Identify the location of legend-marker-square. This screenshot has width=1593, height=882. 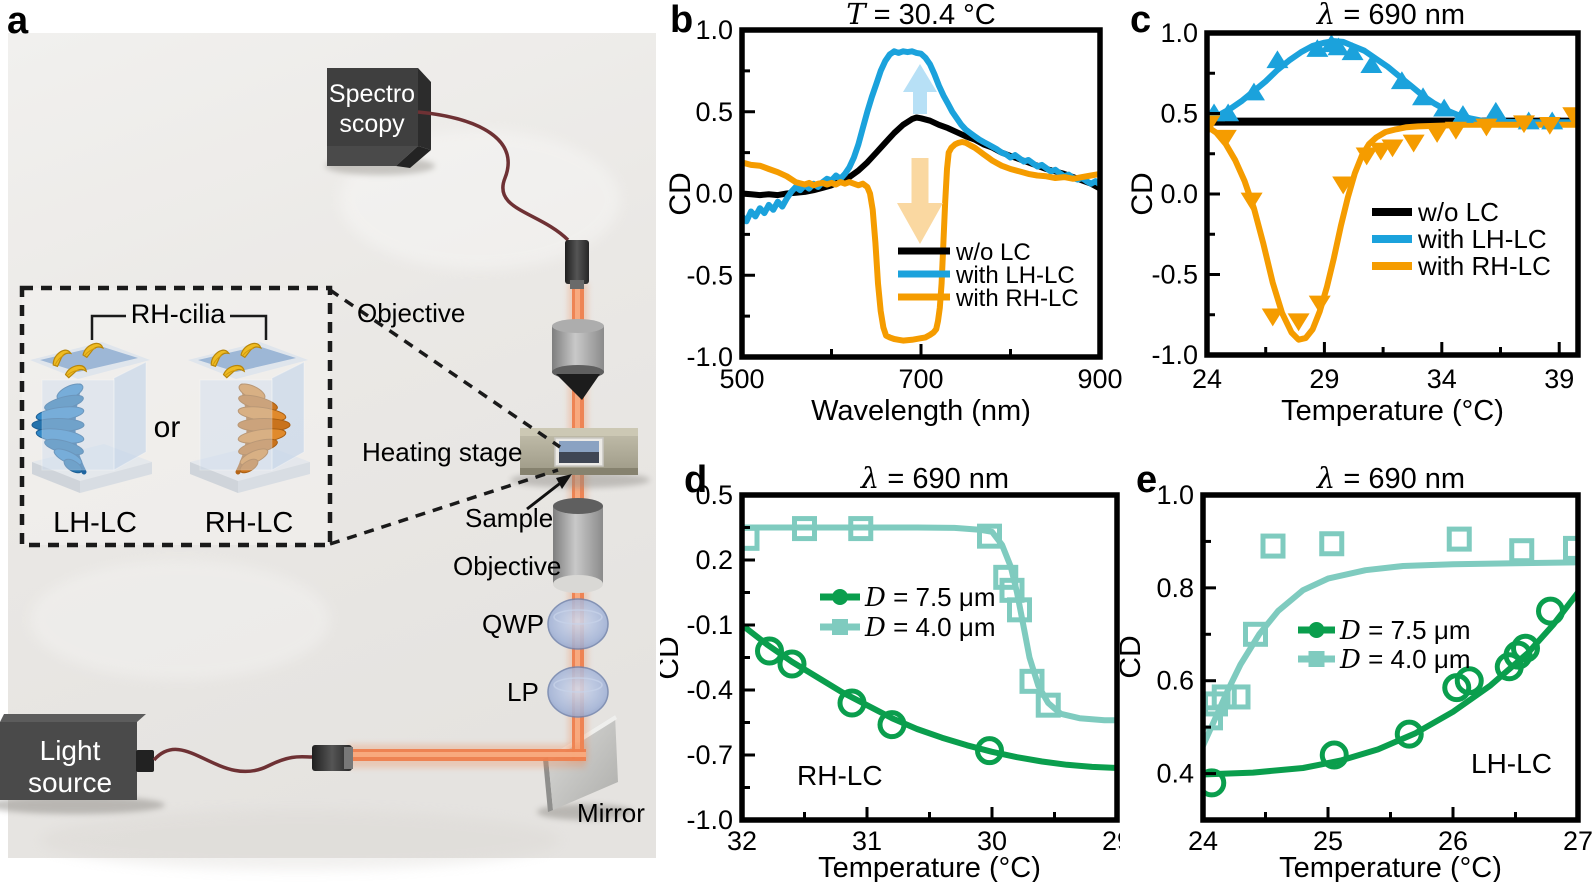
(840, 627).